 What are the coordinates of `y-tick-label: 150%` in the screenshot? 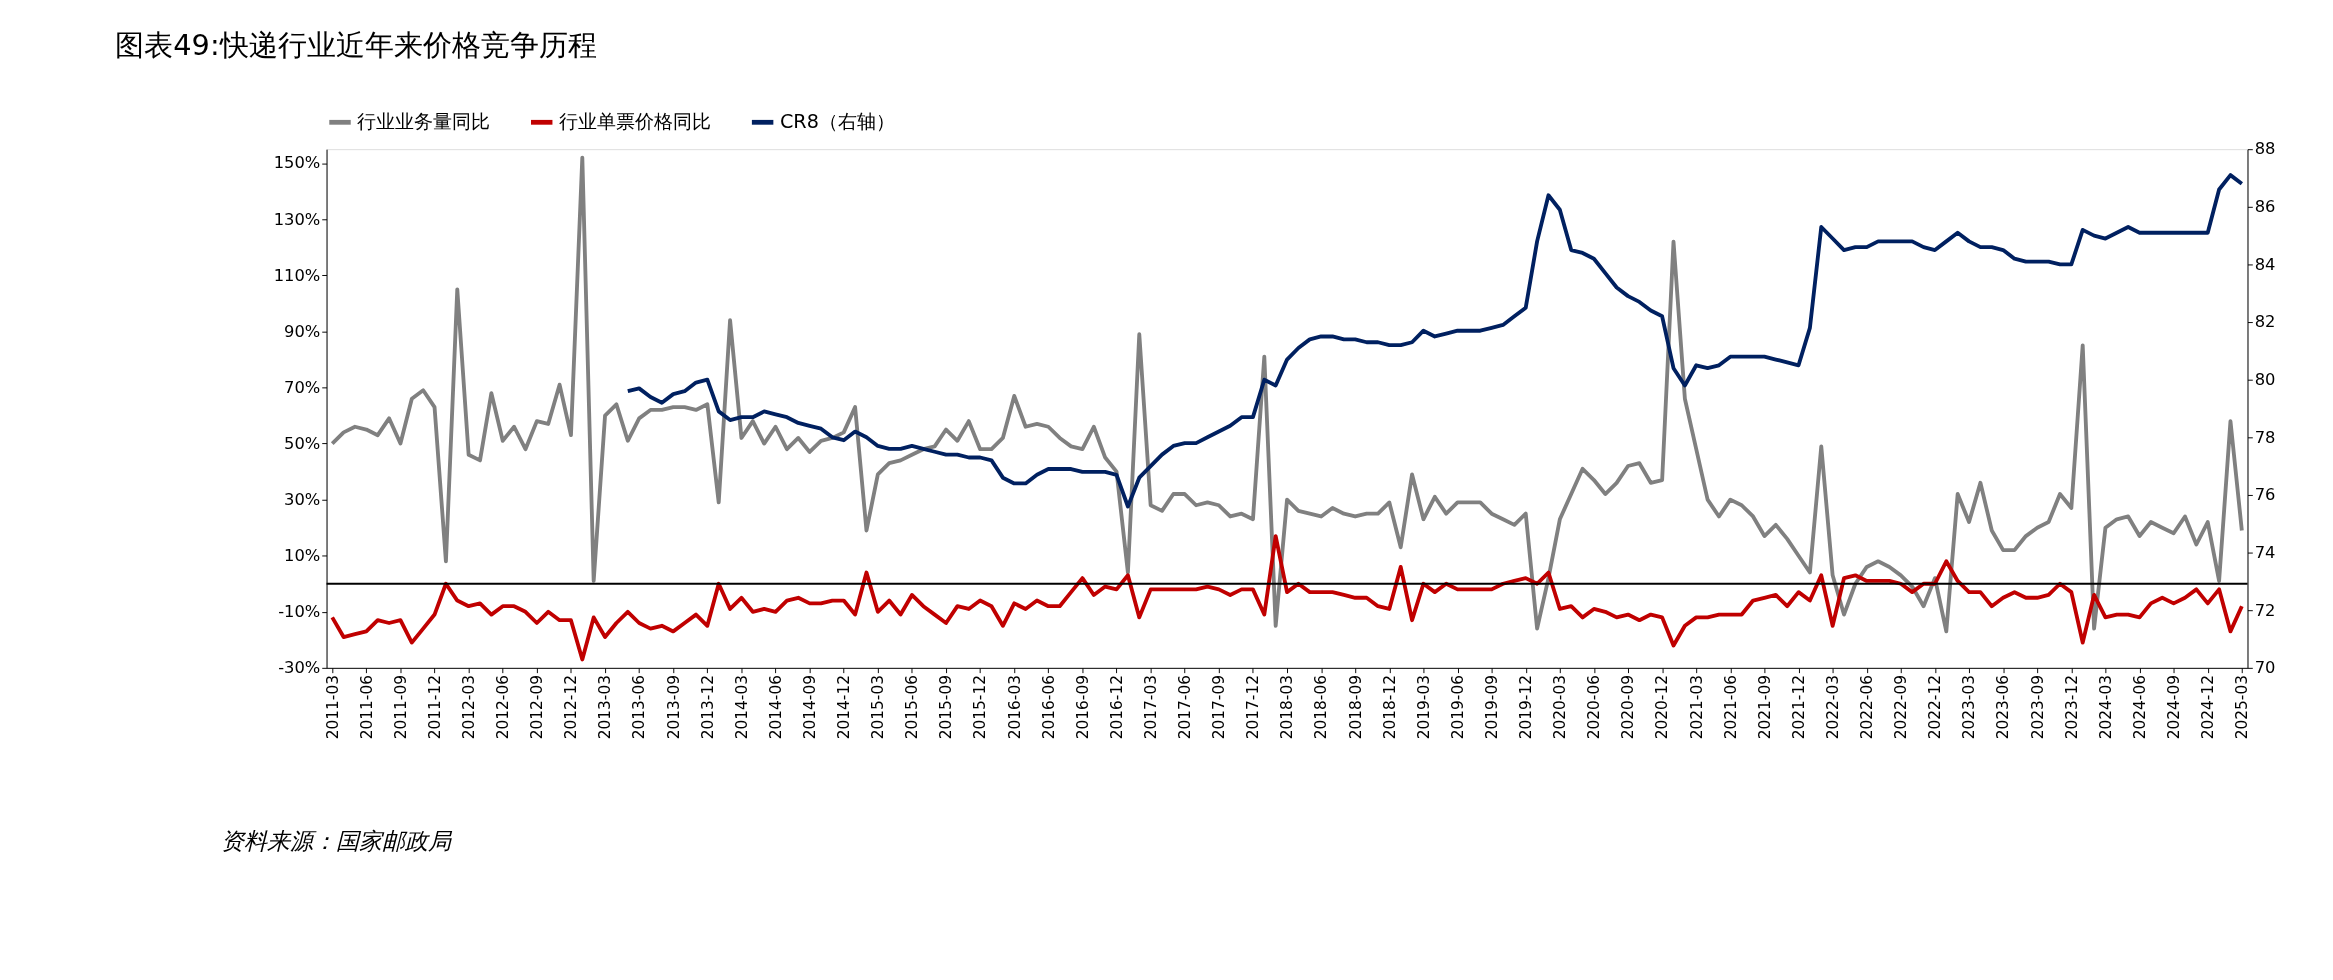 It's located at (297, 163).